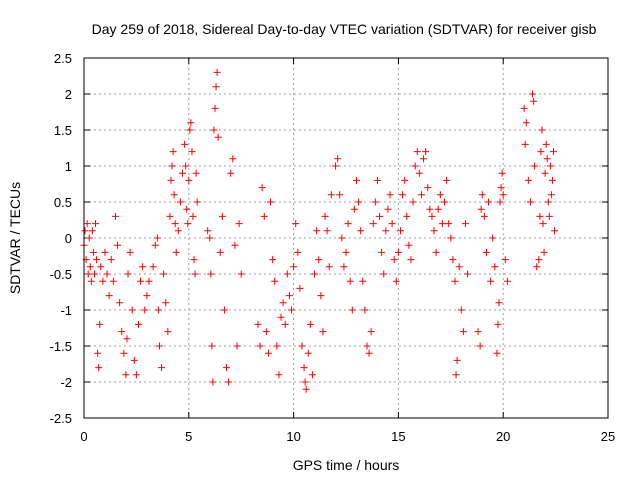 This screenshot has width=640, height=480. I want to click on y-tick-label: -1, so click(66, 310).